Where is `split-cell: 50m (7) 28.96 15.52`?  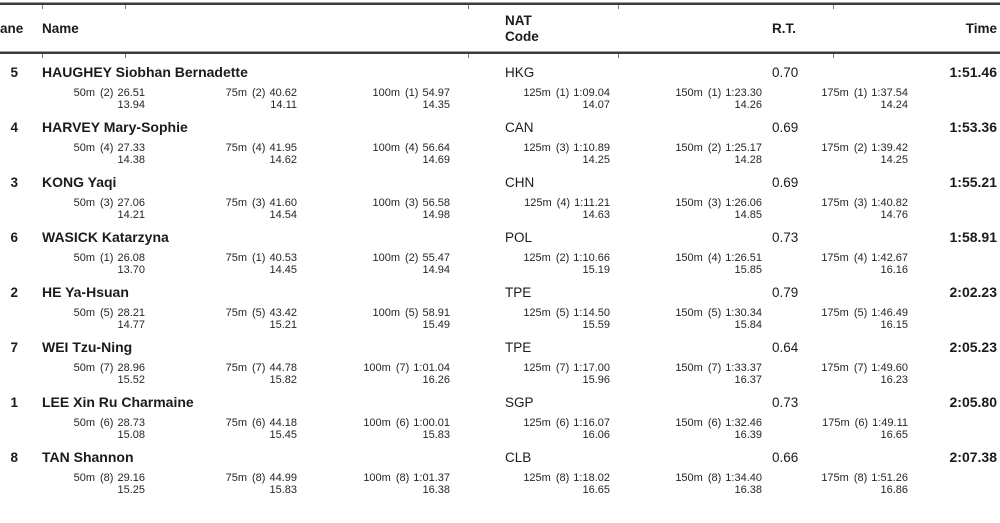 split-cell: 50m (7) 28.96 15.52 is located at coordinates (72, 374).